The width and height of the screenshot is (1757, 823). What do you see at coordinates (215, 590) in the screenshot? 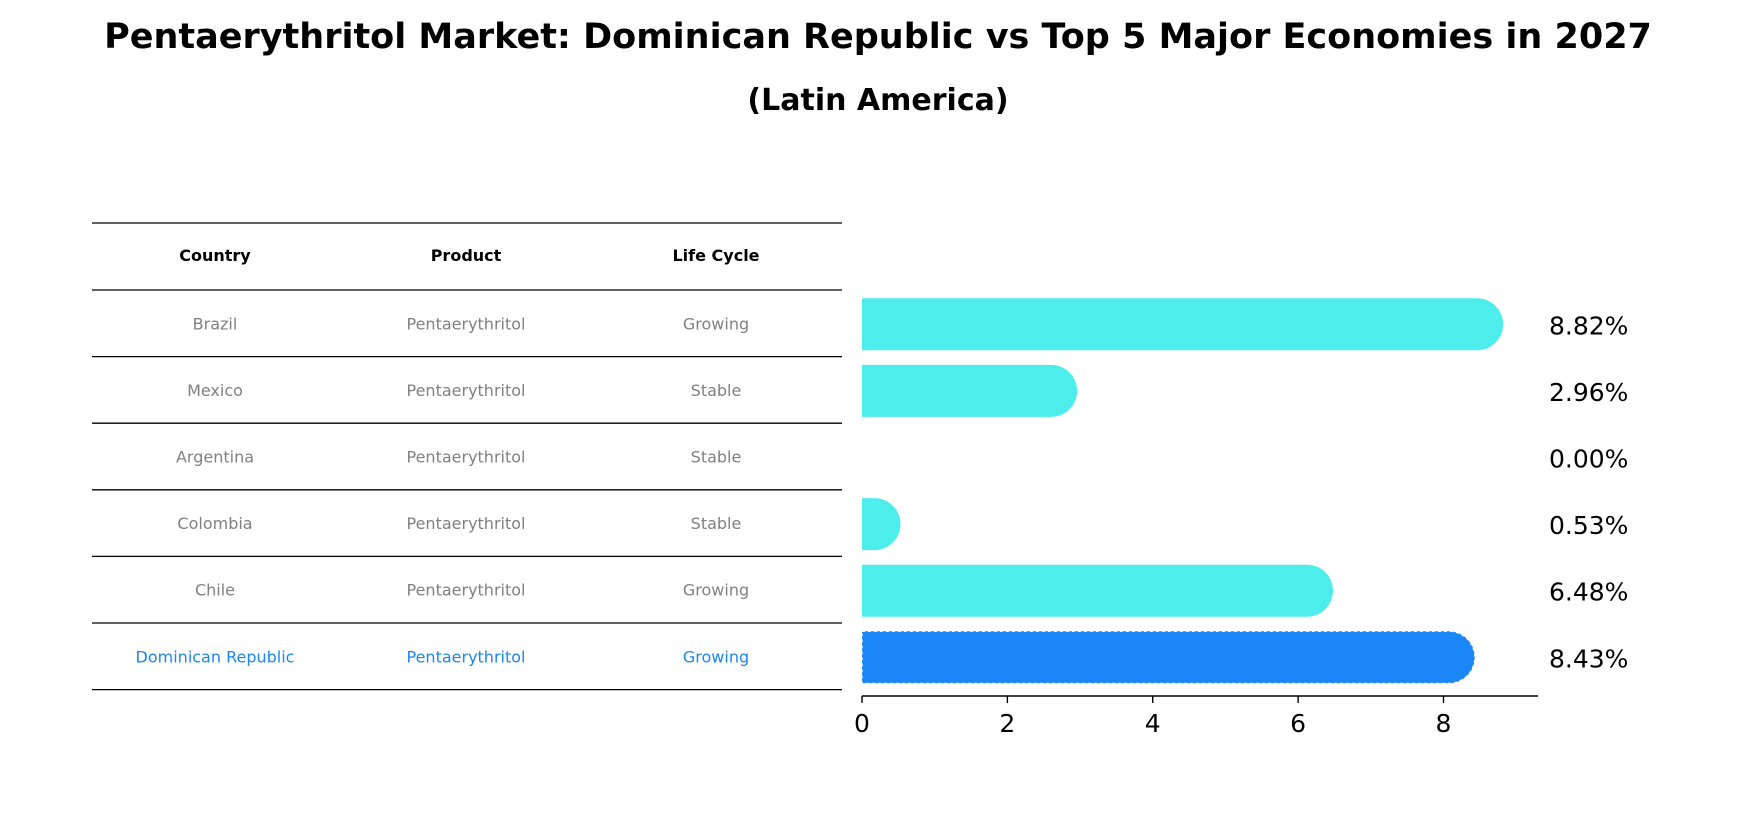
I see `table-cell-country: Chile` at bounding box center [215, 590].